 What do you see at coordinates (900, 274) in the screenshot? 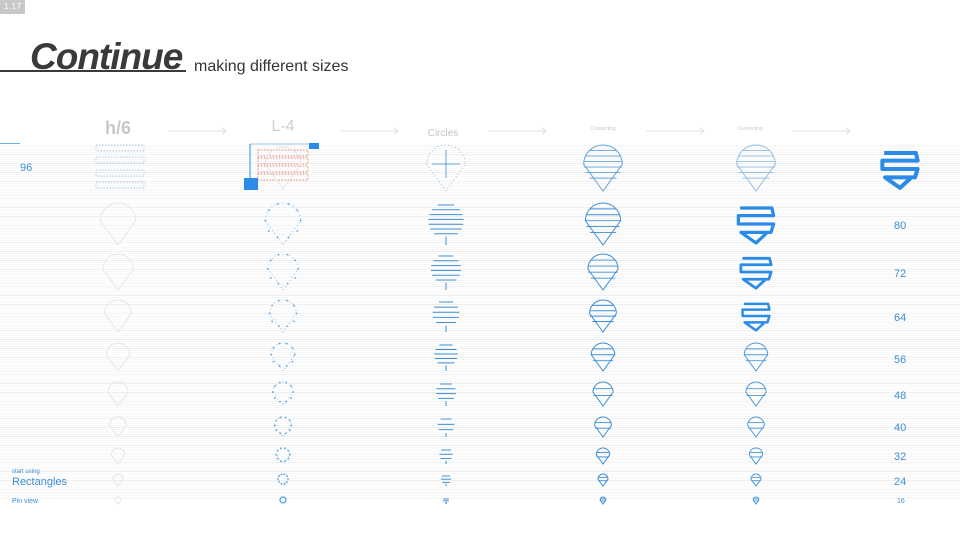
I see `size-label: 72` at bounding box center [900, 274].